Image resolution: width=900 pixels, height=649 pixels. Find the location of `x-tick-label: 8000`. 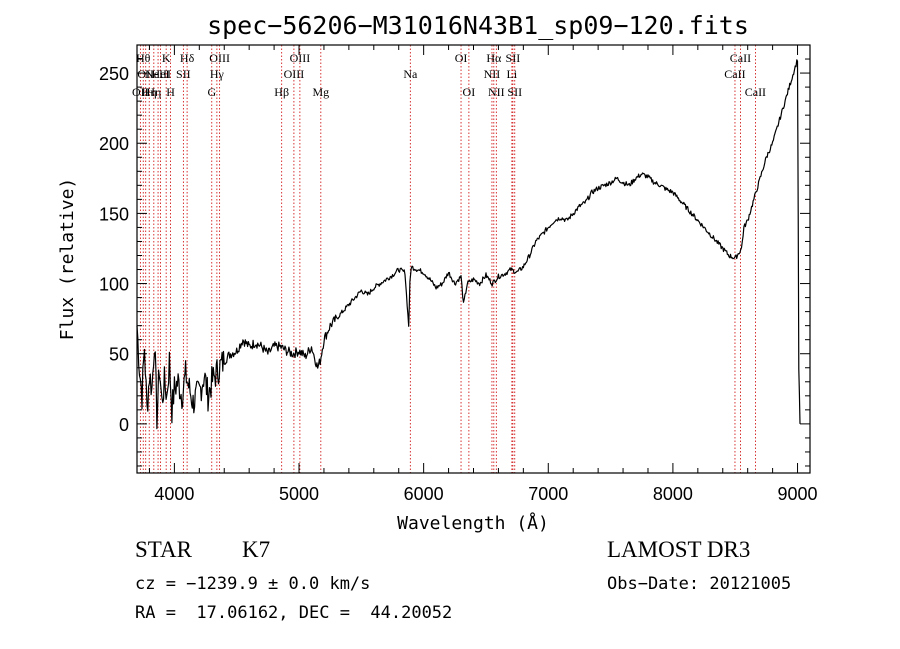

x-tick-label: 8000 is located at coordinates (673, 494).